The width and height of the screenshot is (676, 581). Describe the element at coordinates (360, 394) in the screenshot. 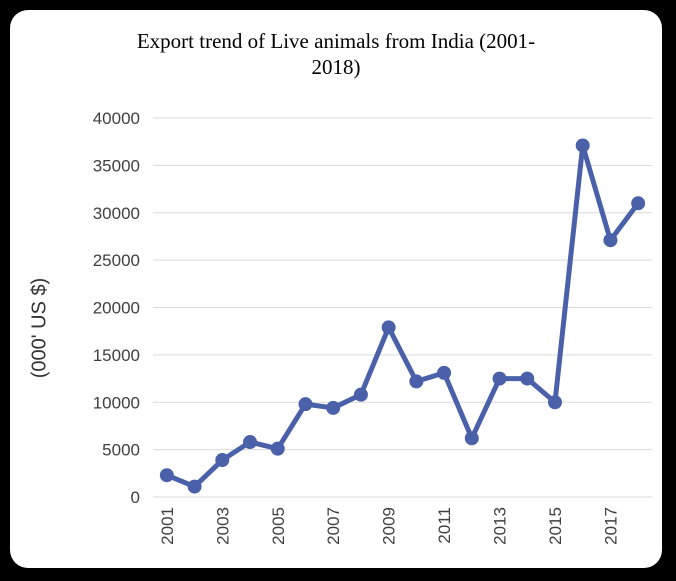

I see `data-point-2008` at that location.